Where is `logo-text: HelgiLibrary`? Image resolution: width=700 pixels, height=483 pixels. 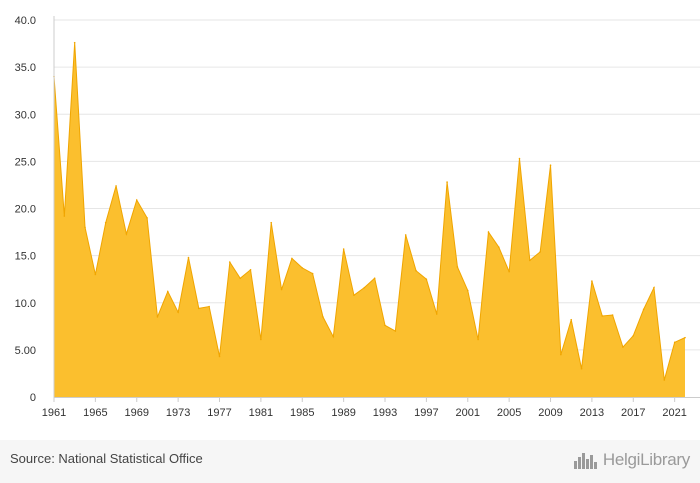
logo-text: HelgiLibrary is located at coordinates (646, 459).